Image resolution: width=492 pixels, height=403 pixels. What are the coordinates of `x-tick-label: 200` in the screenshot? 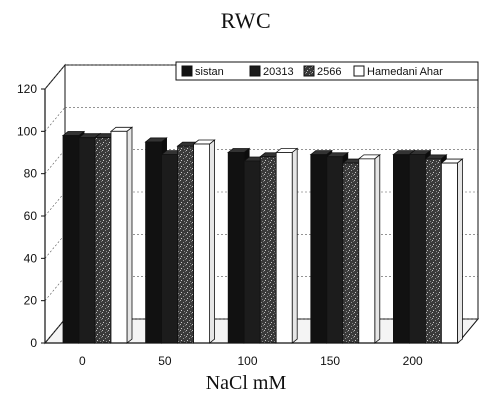 It's located at (413, 361).